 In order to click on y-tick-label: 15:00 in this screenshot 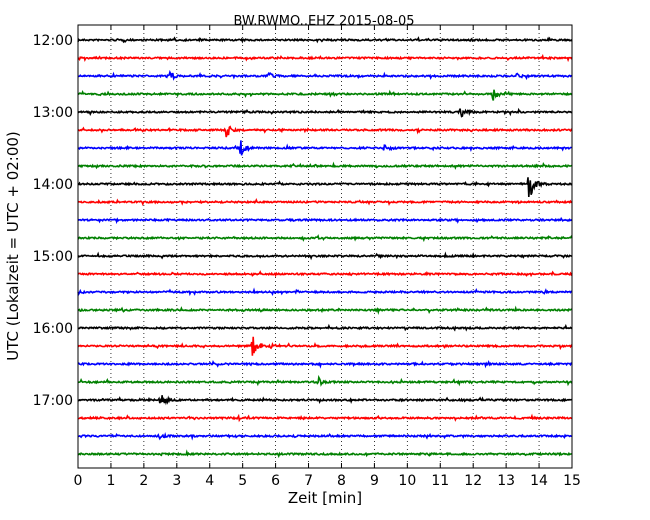, I will do `click(53, 257)`.